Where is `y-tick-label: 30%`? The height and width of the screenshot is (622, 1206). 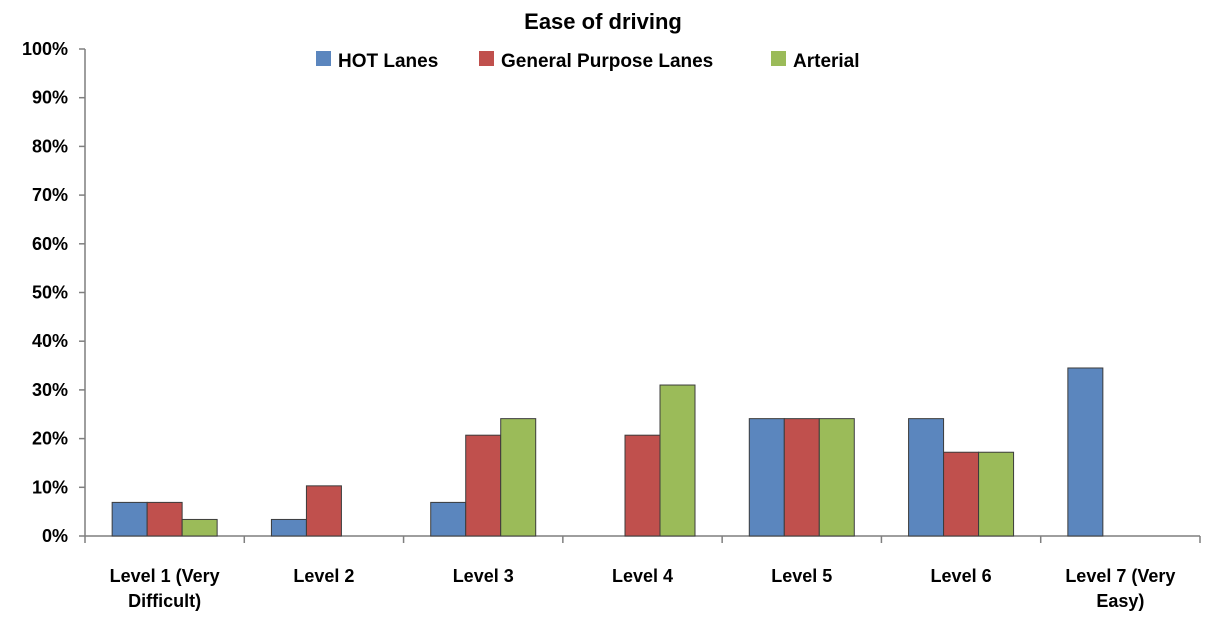 y-tick-label: 30% is located at coordinates (50, 390).